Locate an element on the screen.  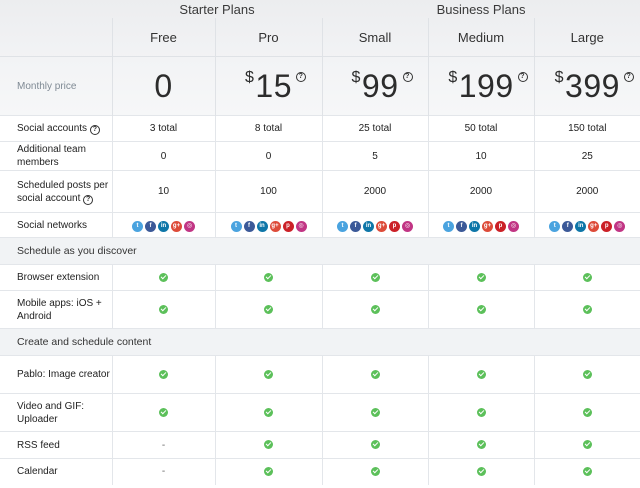
price-cell-medium: $199? is located at coordinates (480, 86).